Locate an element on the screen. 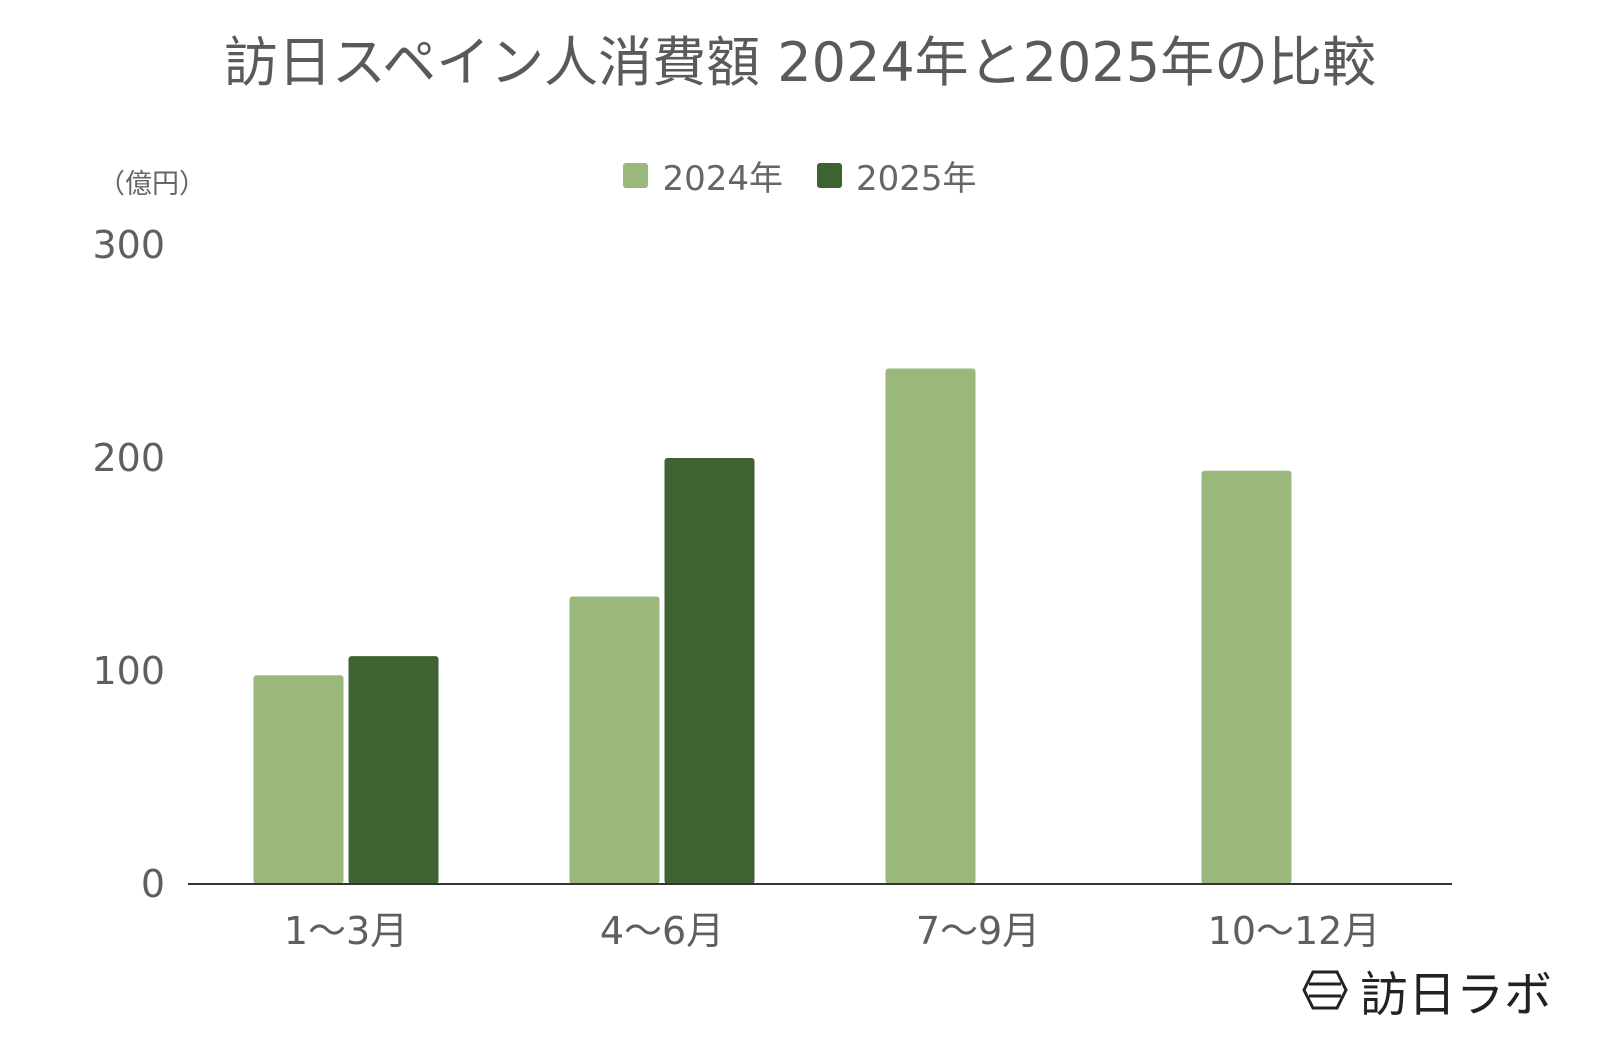 This screenshot has height=1043, width=1600. bar-2024年-4～6月 is located at coordinates (614, 740).